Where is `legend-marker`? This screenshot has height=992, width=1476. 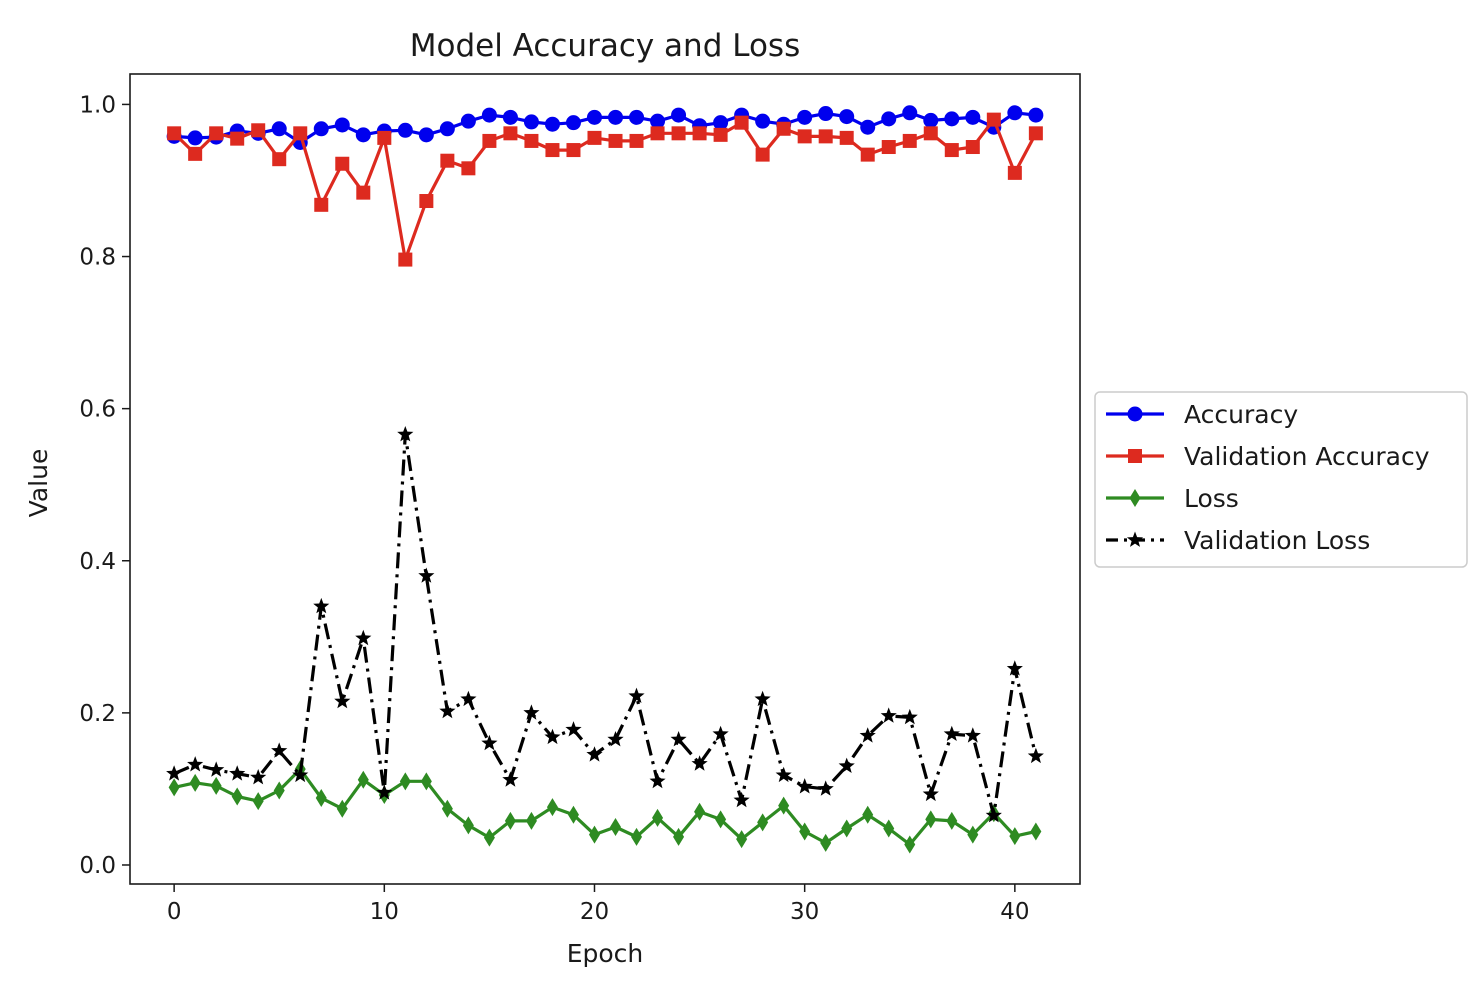
legend-marker is located at coordinates (1135, 498).